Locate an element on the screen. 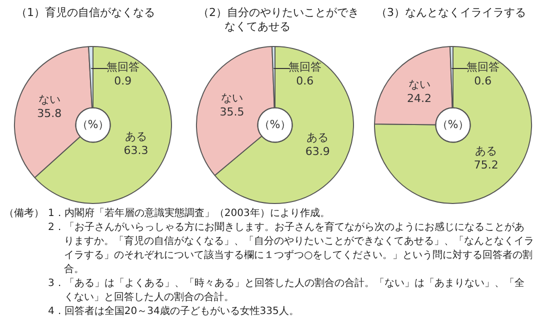  data-label: 63.9 is located at coordinates (317, 151).